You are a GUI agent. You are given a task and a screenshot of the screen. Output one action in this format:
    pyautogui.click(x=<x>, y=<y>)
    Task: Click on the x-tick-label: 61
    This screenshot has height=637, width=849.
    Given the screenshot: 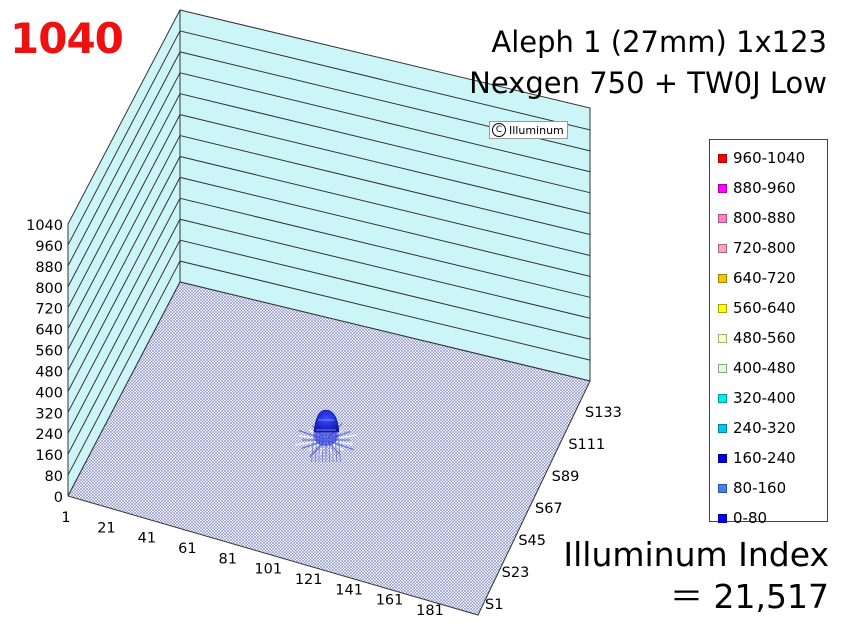 What is the action you would take?
    pyautogui.click(x=187, y=549)
    